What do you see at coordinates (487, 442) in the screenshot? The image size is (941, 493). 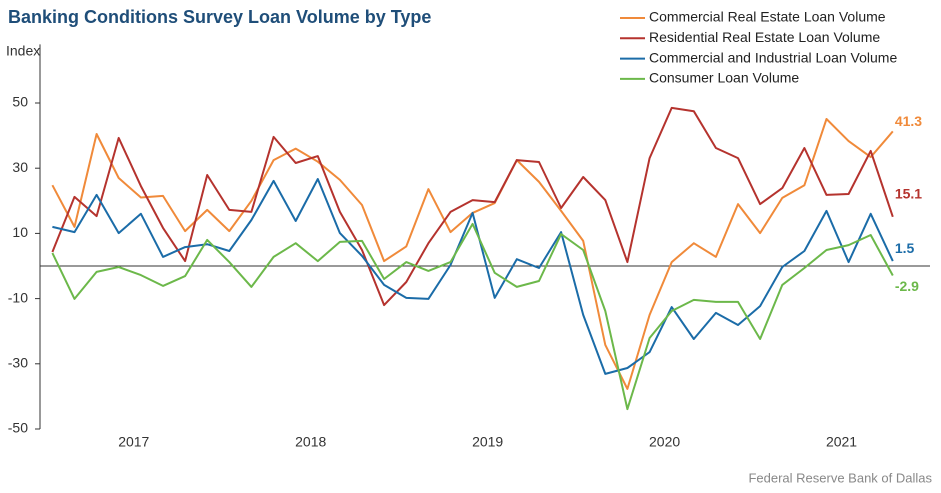 I see `x-tick-label: 2019` at bounding box center [487, 442].